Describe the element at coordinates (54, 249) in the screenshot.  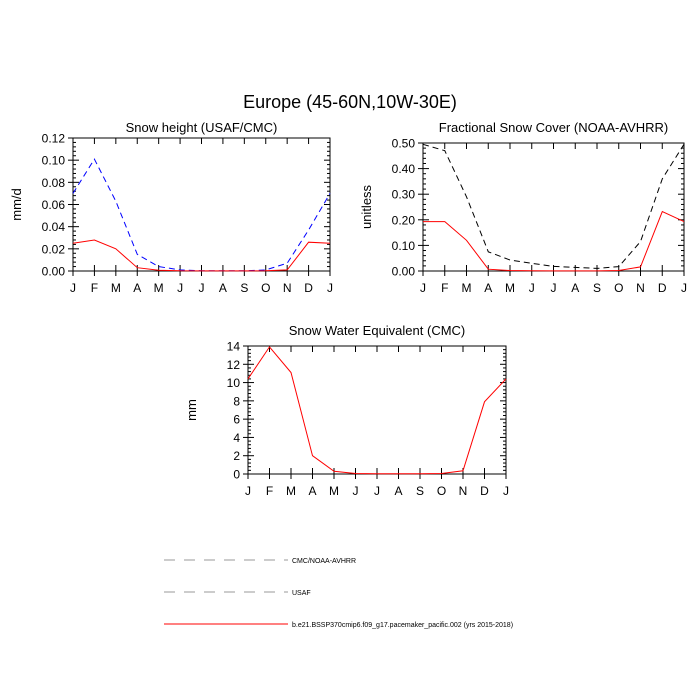
I see `y-tick-label: 0.02` at that location.